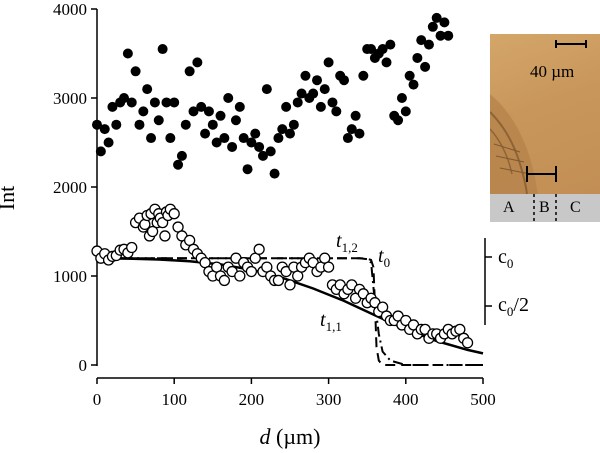  Describe the element at coordinates (552, 71) in the screenshot. I see `scale-label: 40 µm` at that location.